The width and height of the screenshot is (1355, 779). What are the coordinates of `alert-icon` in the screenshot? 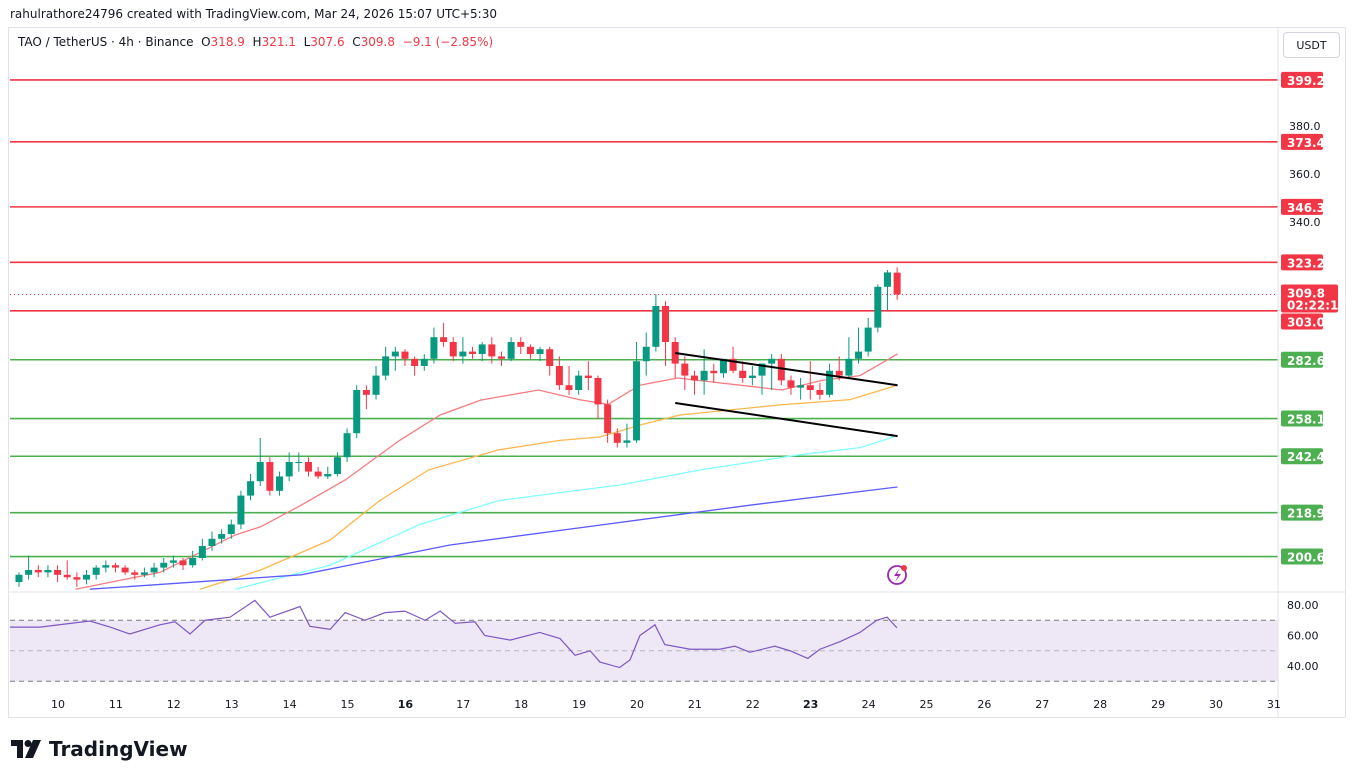 It's located at (897, 575).